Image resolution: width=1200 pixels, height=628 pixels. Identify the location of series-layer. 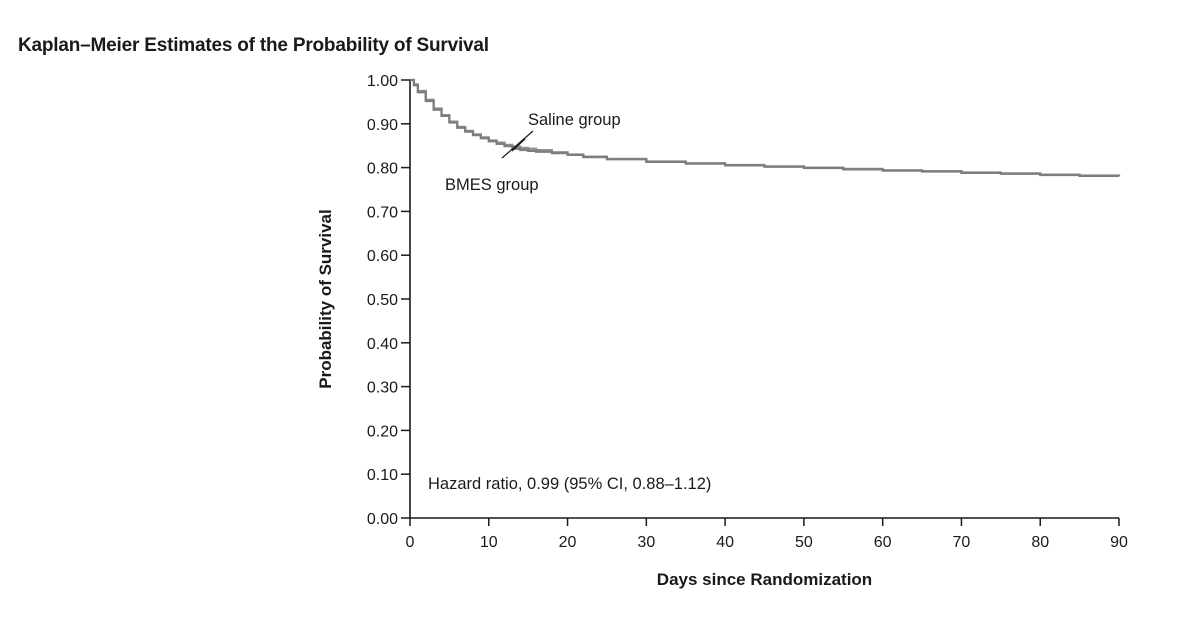
(765, 128).